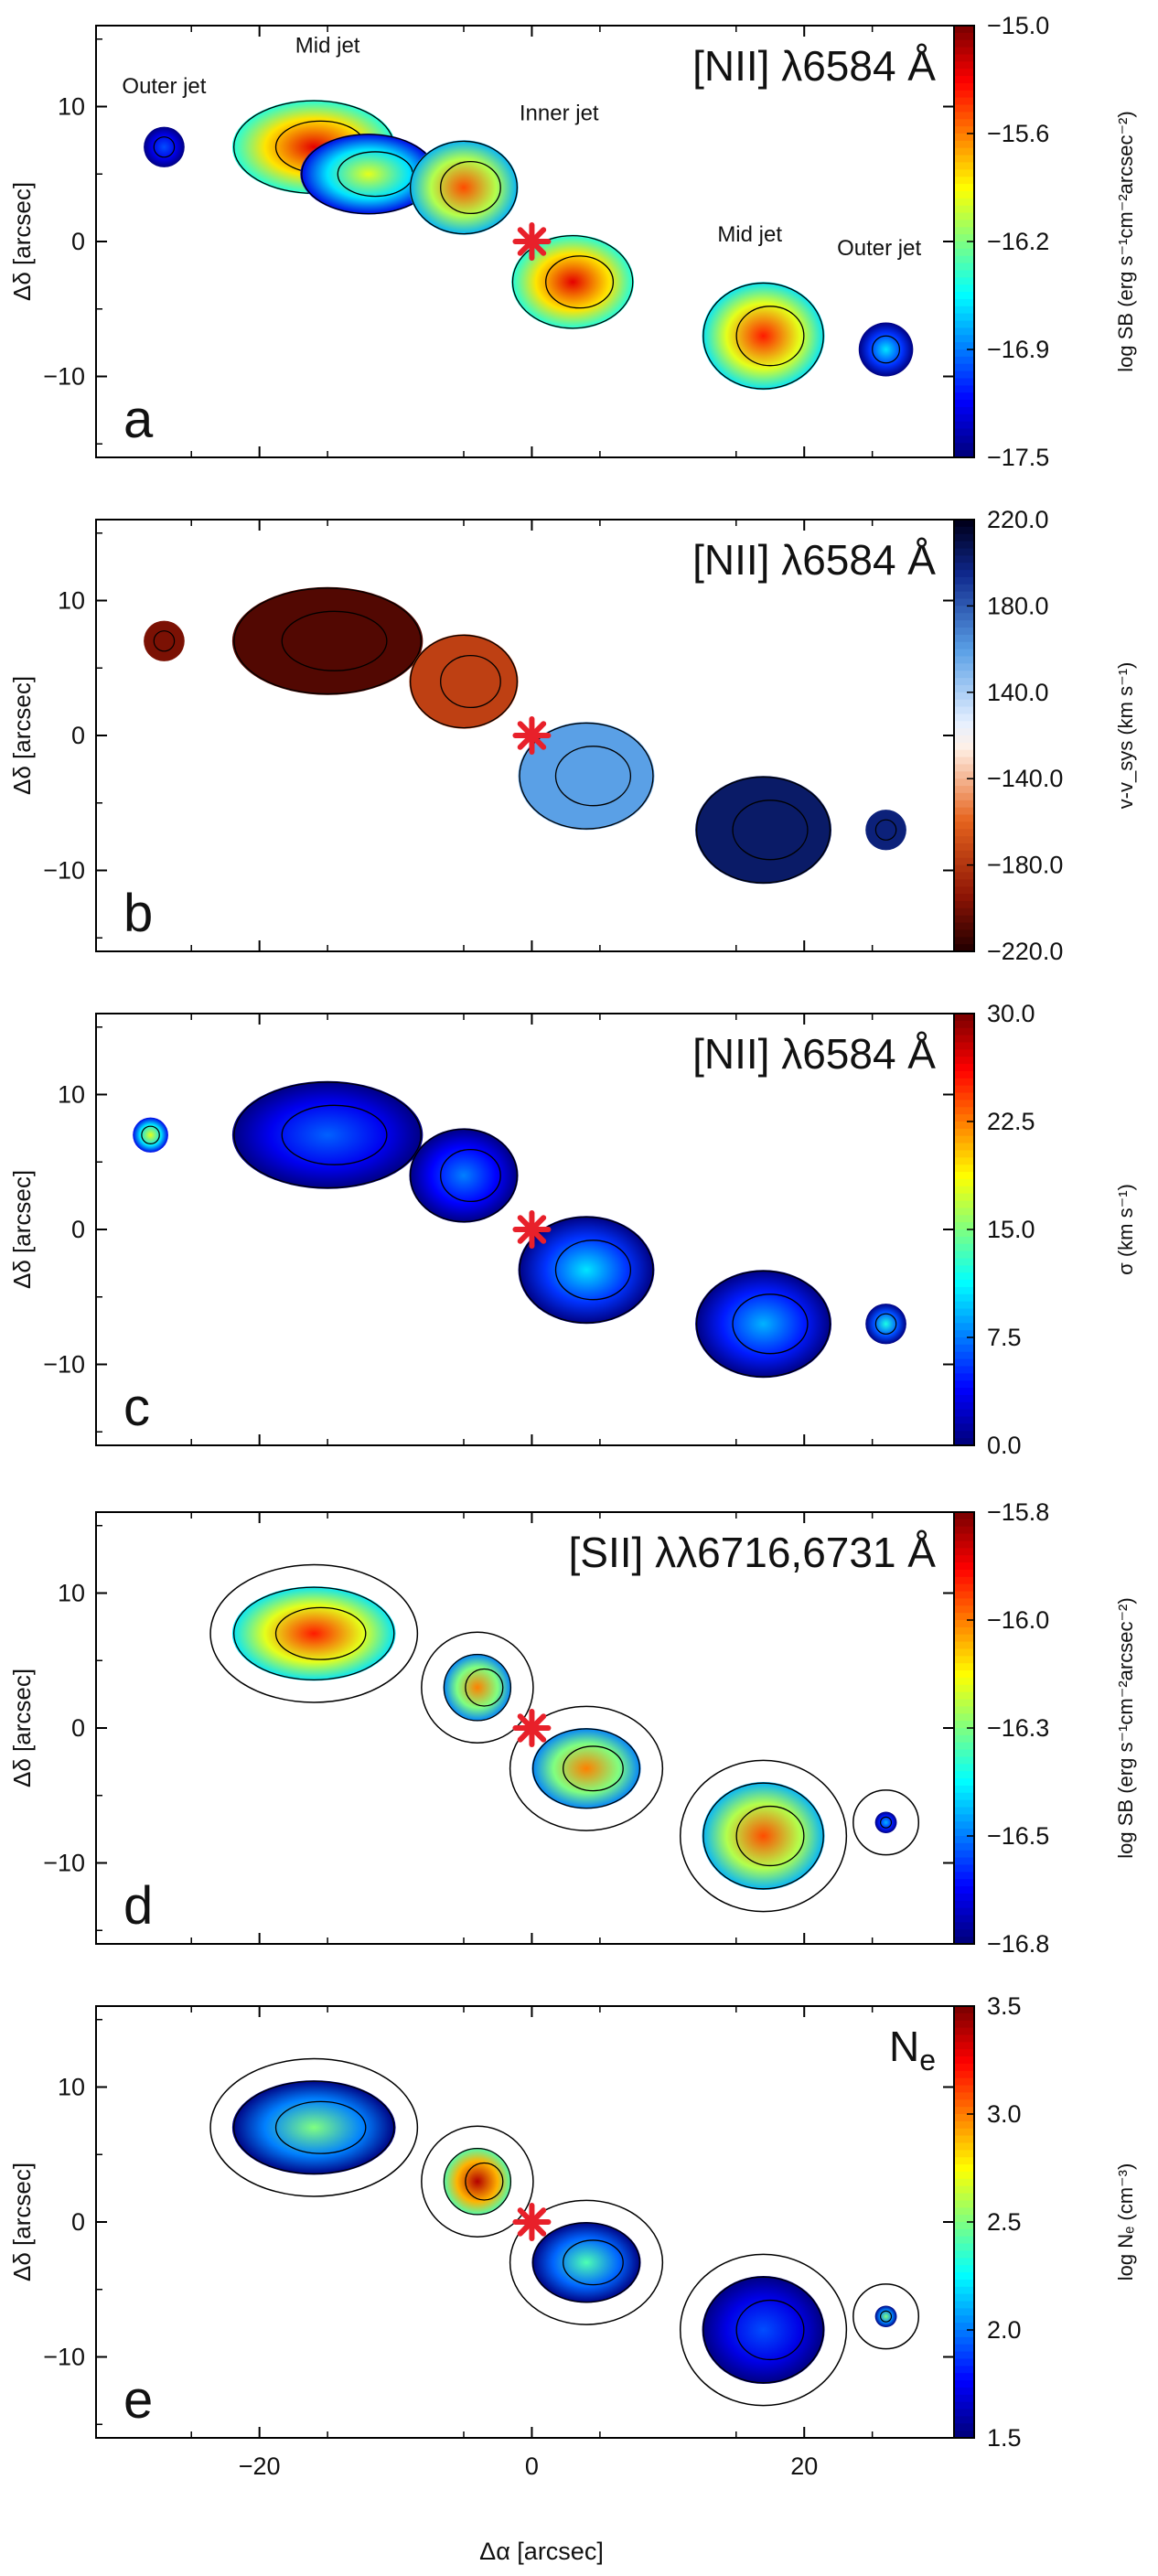 This screenshot has width=1158, height=2576. Describe the element at coordinates (1005, 2006) in the screenshot. I see `colorbar-tick-label: 3.5` at that location.